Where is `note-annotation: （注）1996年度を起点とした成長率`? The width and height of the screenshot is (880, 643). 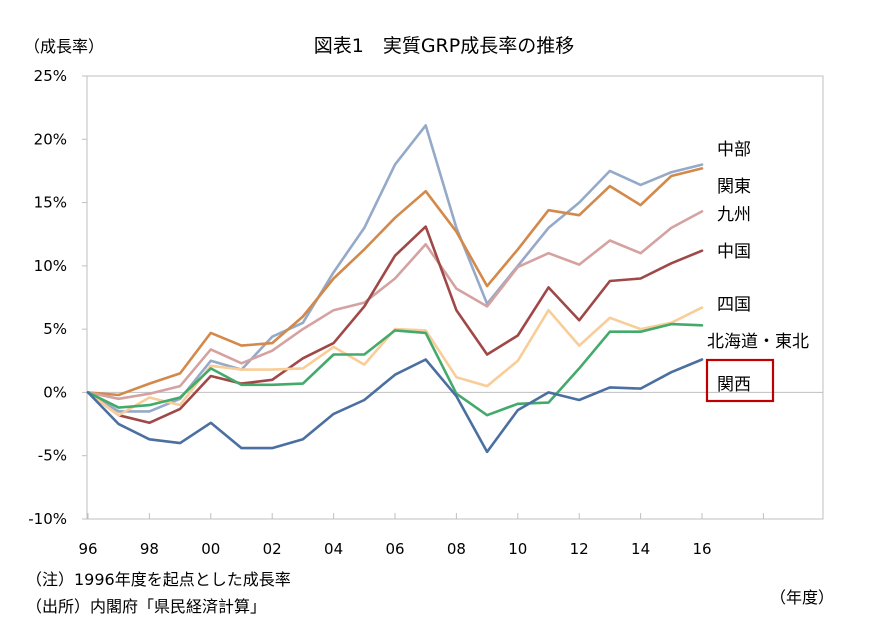
note-annotation: （注）1996年度を起点とした成長率 is located at coordinates (158, 579).